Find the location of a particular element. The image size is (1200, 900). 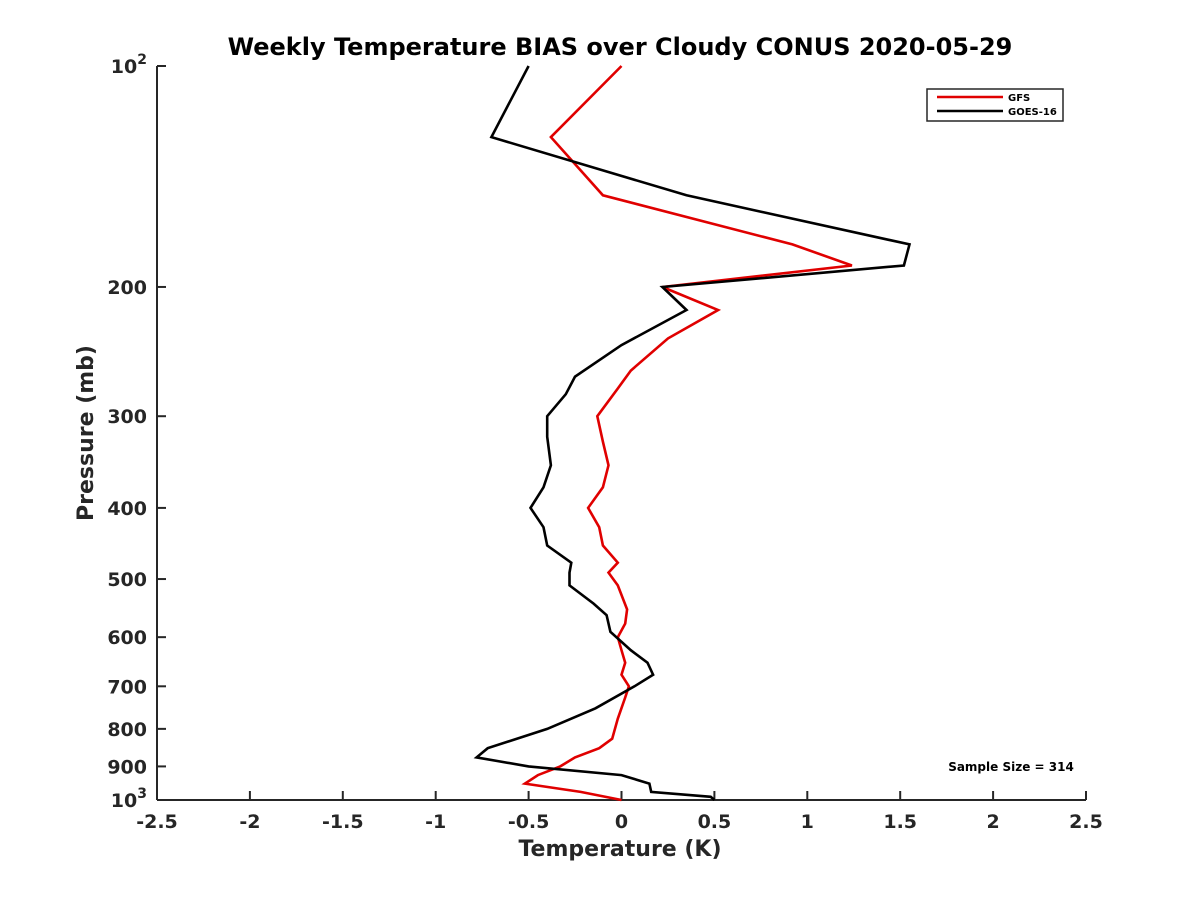

legend-label: GFS is located at coordinates (1019, 98).